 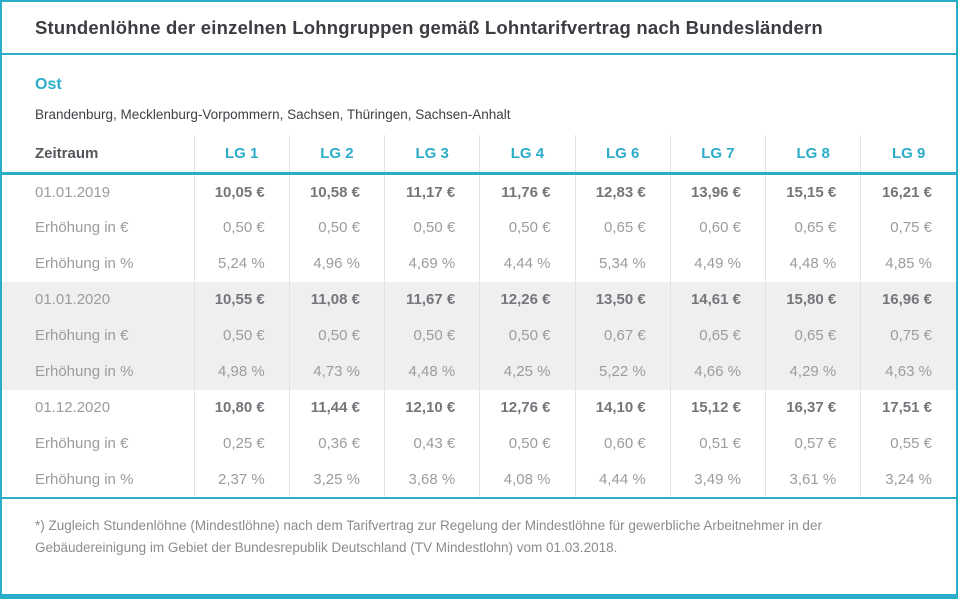 What do you see at coordinates (717, 191) in the screenshot?
I see `value-cell: 13,96 €` at bounding box center [717, 191].